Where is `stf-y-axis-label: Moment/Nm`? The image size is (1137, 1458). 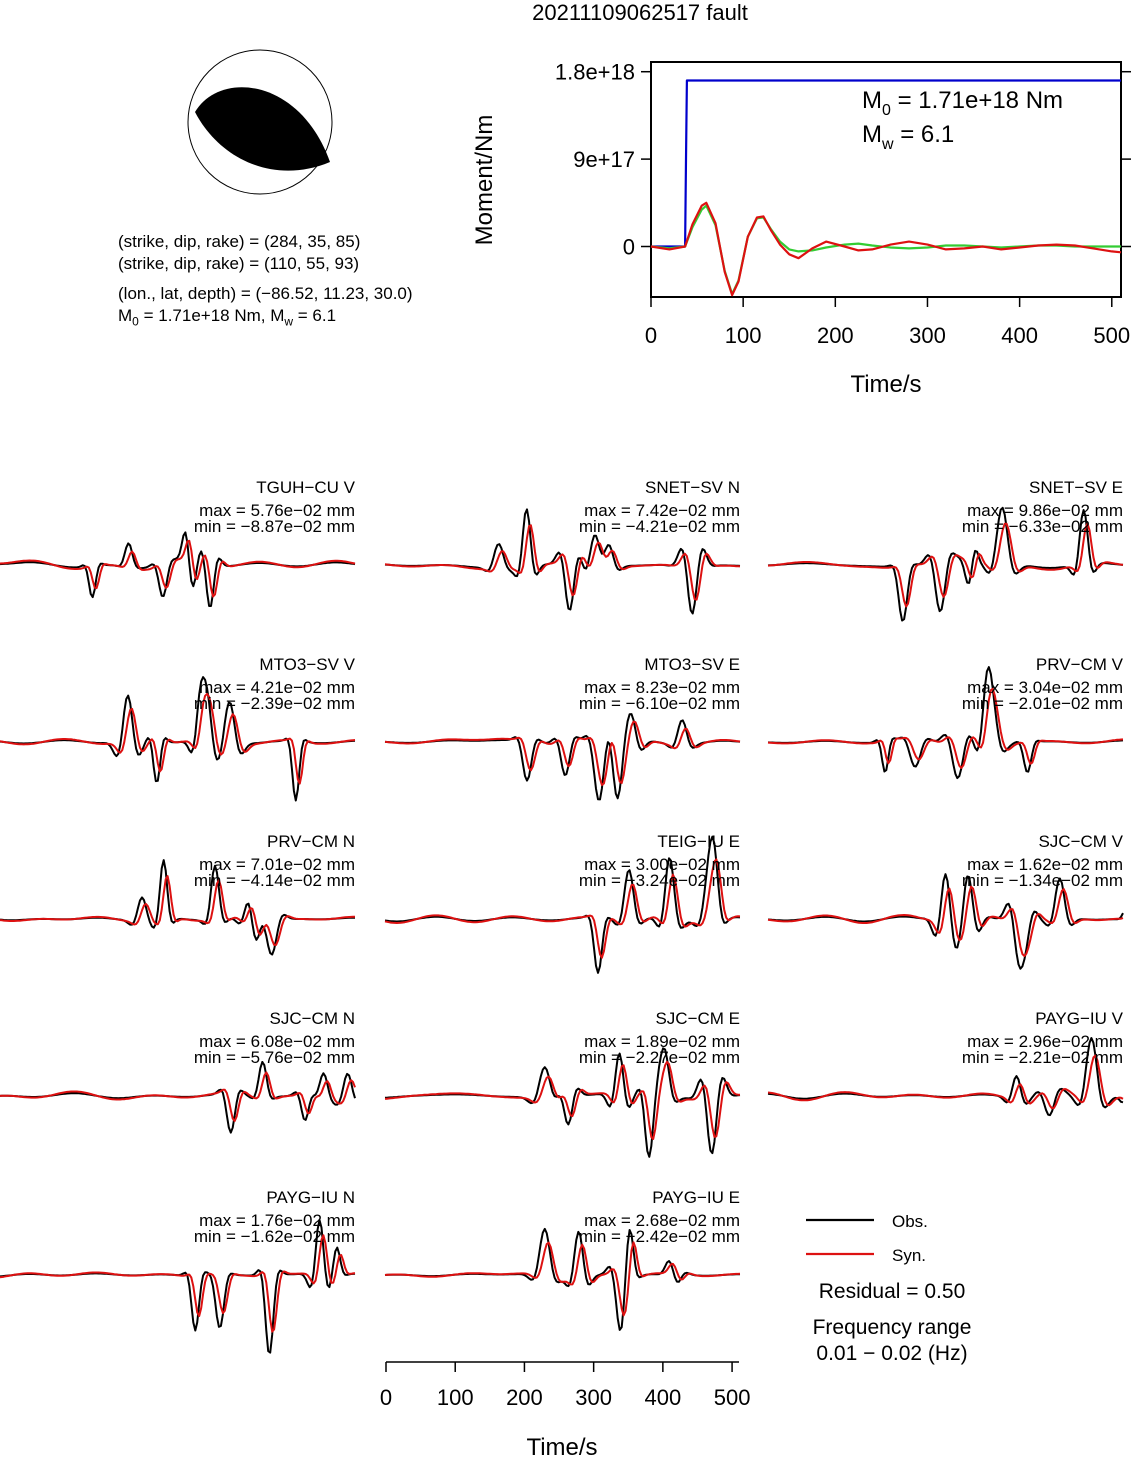 stf-y-axis-label: Moment/Nm is located at coordinates (484, 180).